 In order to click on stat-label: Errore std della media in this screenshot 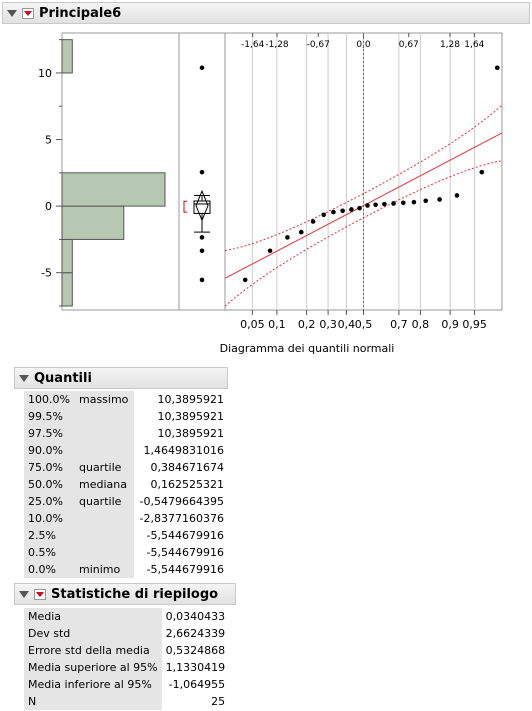, I will do `click(93, 650)`.